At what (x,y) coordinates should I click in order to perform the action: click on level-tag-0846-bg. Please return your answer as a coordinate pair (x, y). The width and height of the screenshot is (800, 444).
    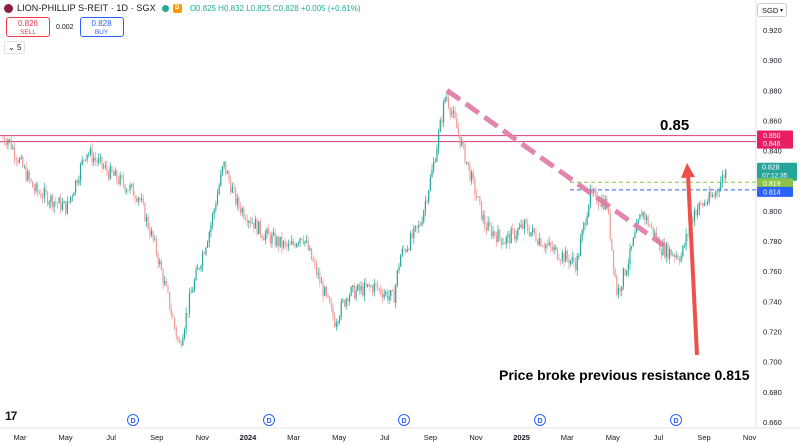
    Looking at the image, I should click on (775, 143).